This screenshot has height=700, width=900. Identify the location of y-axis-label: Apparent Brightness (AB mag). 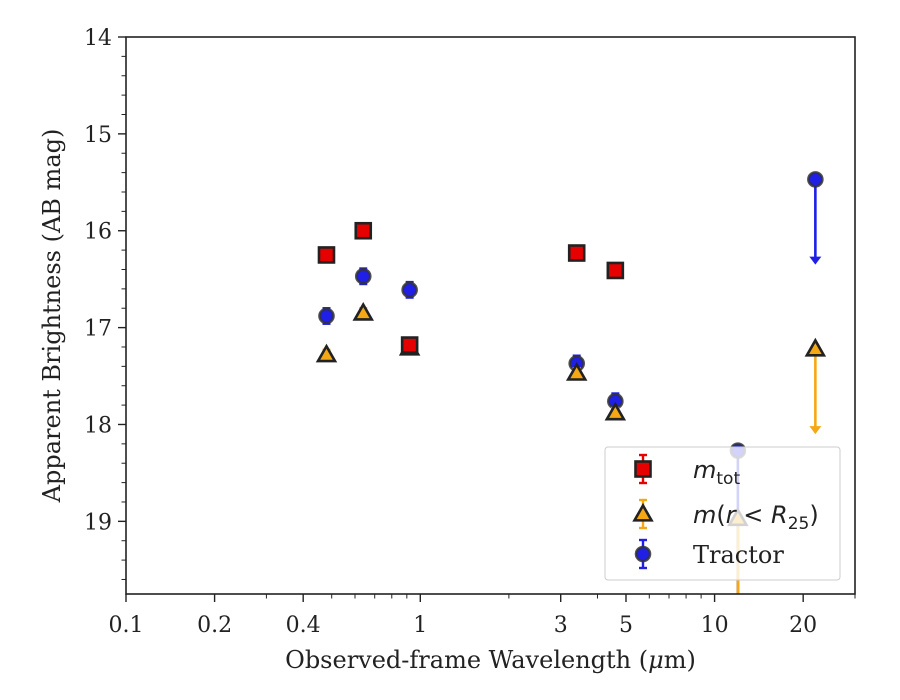
(52, 316).